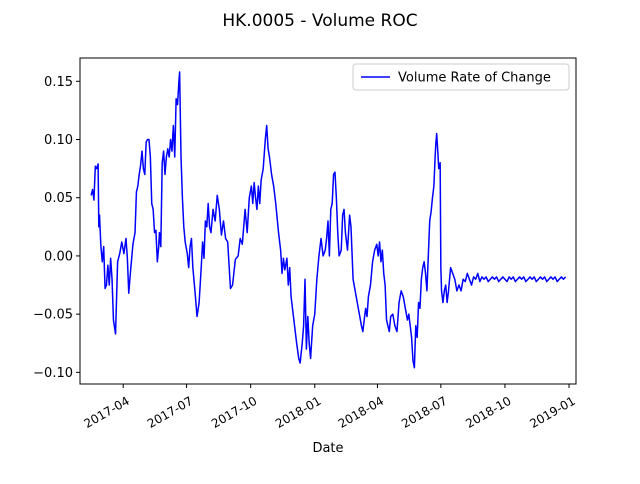  What do you see at coordinates (361, 412) in the screenshot?
I see `x-tick-label: 2018-04` at bounding box center [361, 412].